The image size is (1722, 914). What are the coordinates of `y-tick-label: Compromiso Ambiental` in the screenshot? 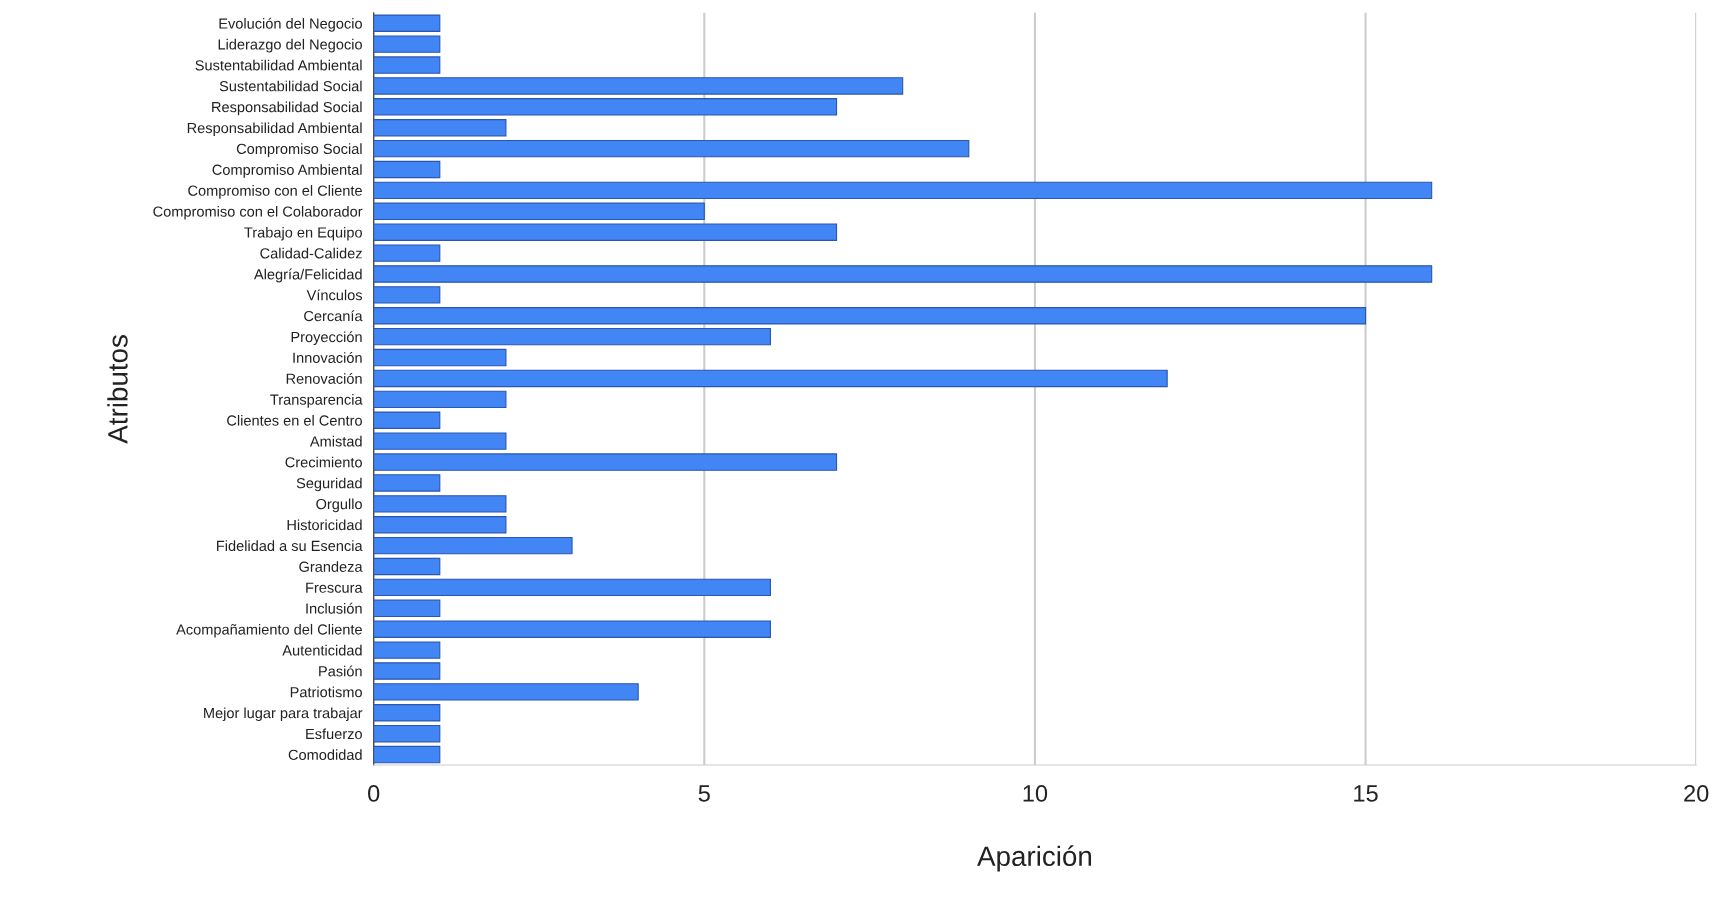 It's located at (287, 171).